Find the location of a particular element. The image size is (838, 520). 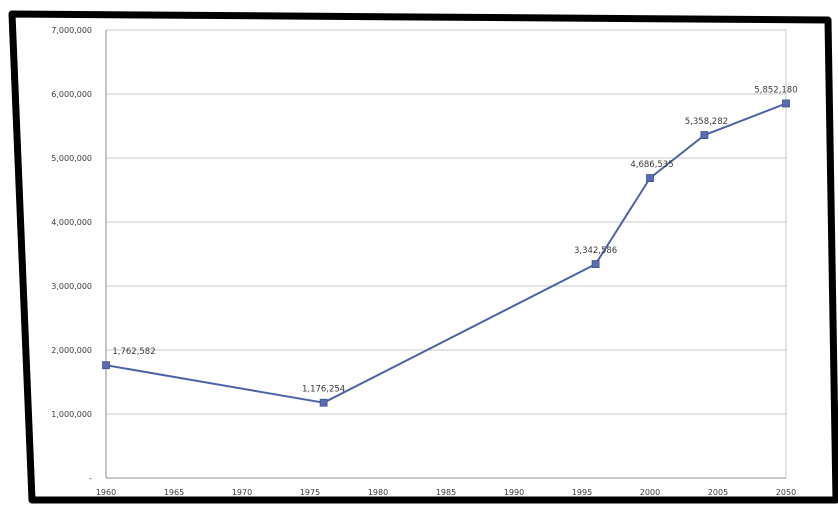

y-tick-label: 4,000,000 is located at coordinates (71, 222).